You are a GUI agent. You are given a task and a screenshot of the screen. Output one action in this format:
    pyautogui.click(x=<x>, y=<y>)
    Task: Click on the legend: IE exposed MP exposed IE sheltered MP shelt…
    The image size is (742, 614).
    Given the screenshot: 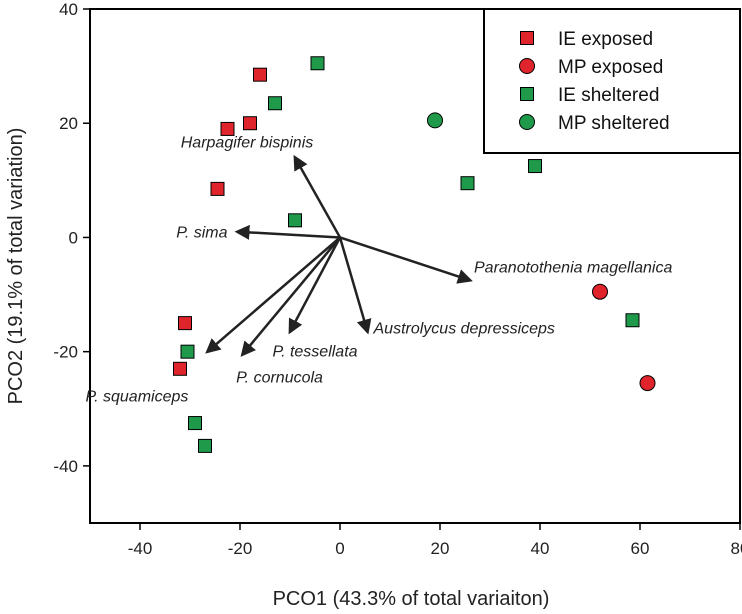 What is the action you would take?
    pyautogui.click(x=612, y=81)
    